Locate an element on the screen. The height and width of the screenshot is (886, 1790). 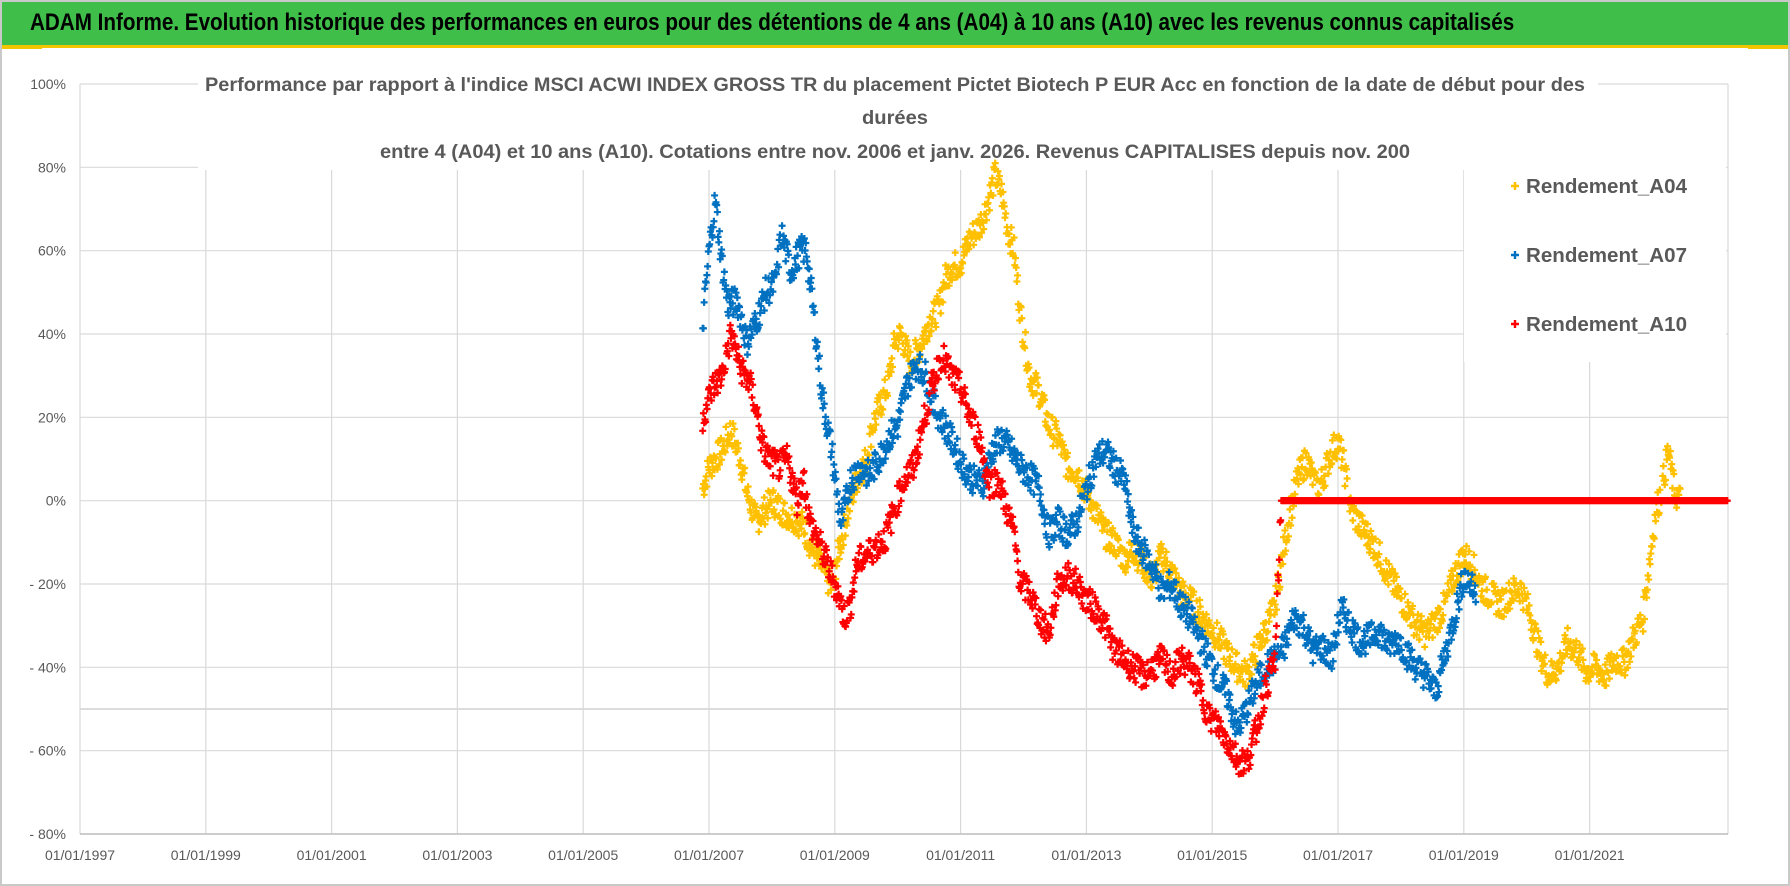
y-tick-label: - 40% is located at coordinates (47, 667).